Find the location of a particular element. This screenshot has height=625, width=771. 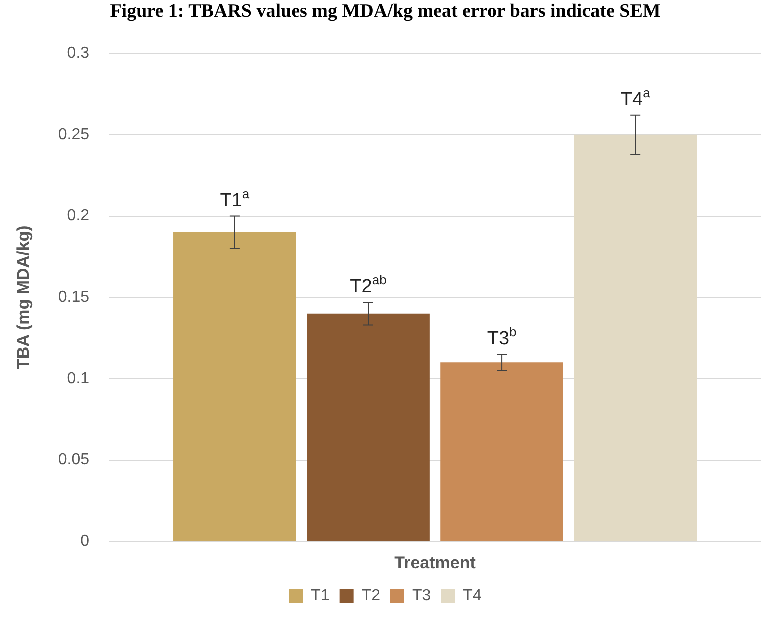

legend-label: T4 is located at coordinates (472, 595).